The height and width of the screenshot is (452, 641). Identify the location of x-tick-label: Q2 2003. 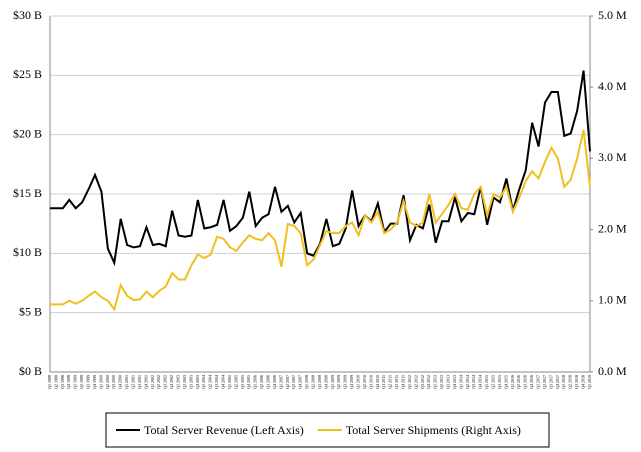
(184, 382).